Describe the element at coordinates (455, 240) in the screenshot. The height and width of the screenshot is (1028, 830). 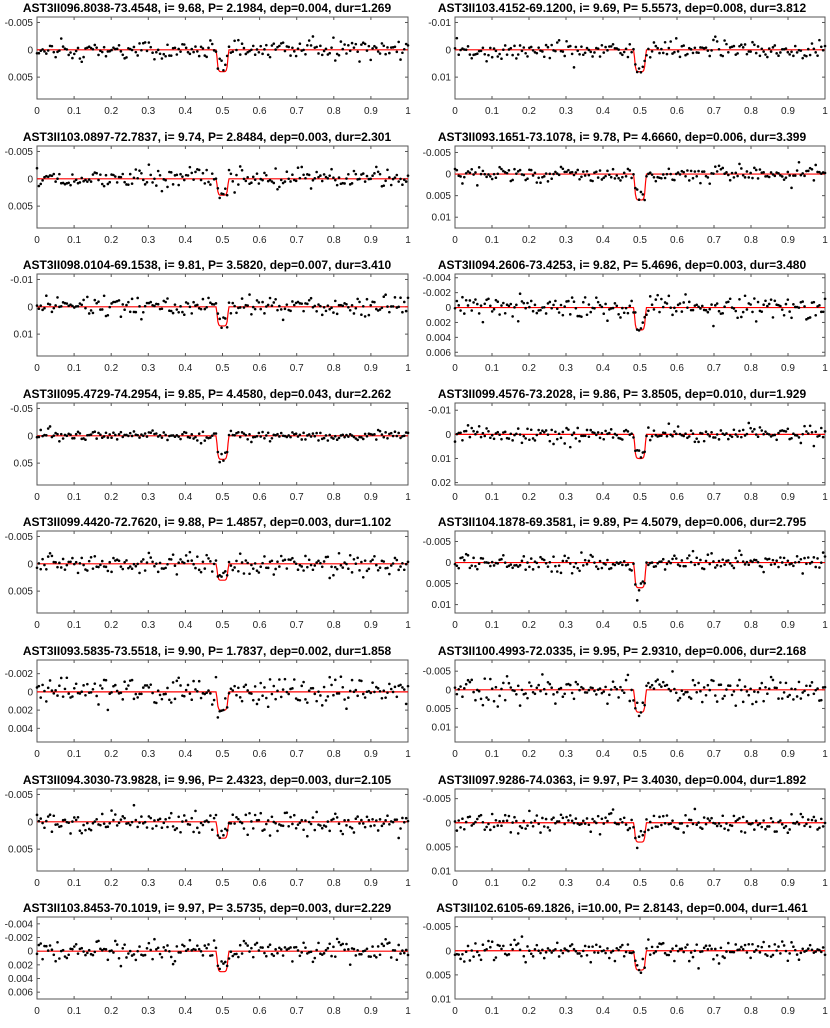
I see `x-tick-label: 0` at that location.